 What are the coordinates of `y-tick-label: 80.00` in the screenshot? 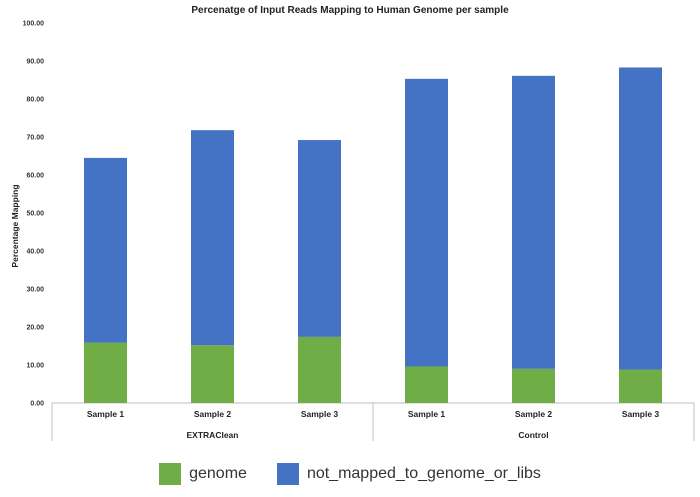 It's located at (35, 100).